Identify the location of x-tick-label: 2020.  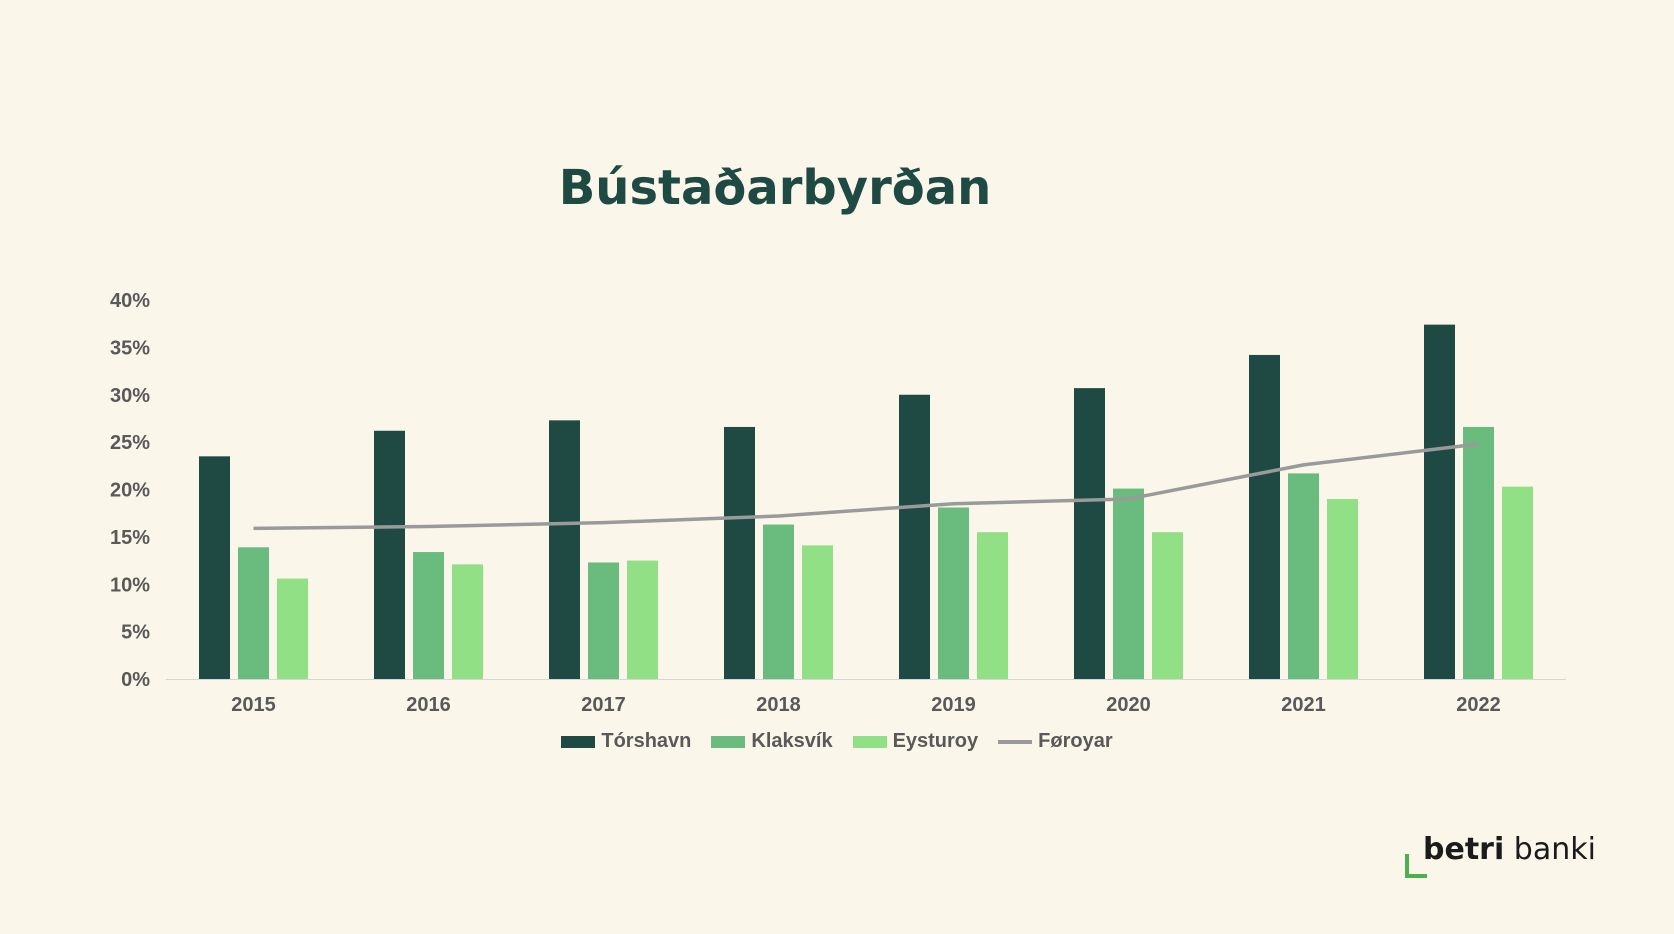
(1128, 705).